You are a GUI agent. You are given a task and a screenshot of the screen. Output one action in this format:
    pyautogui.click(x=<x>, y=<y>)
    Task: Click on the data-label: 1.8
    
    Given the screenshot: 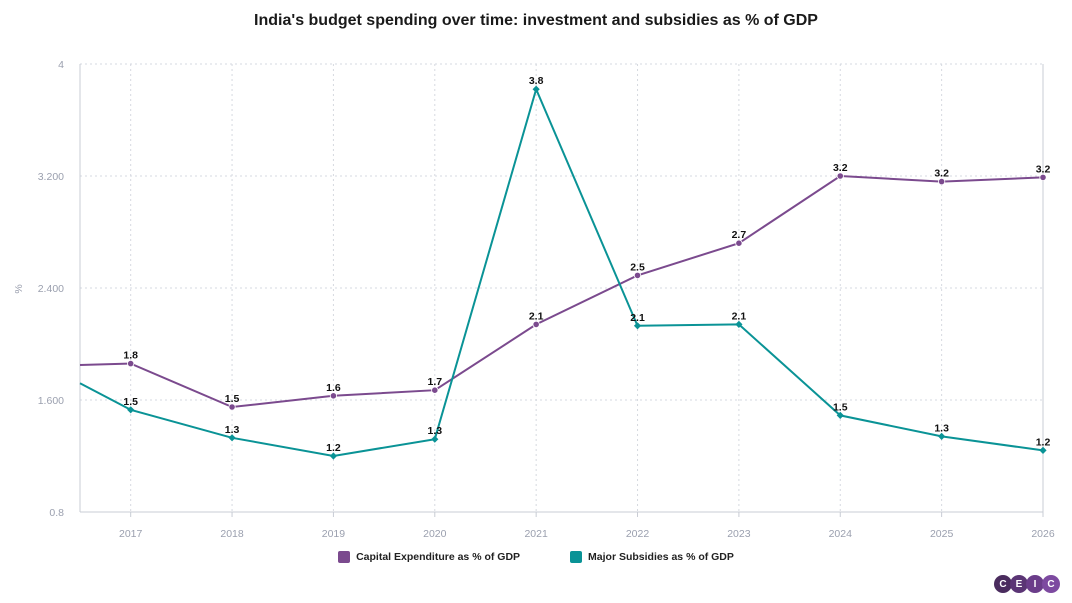 What is the action you would take?
    pyautogui.click(x=130, y=356)
    